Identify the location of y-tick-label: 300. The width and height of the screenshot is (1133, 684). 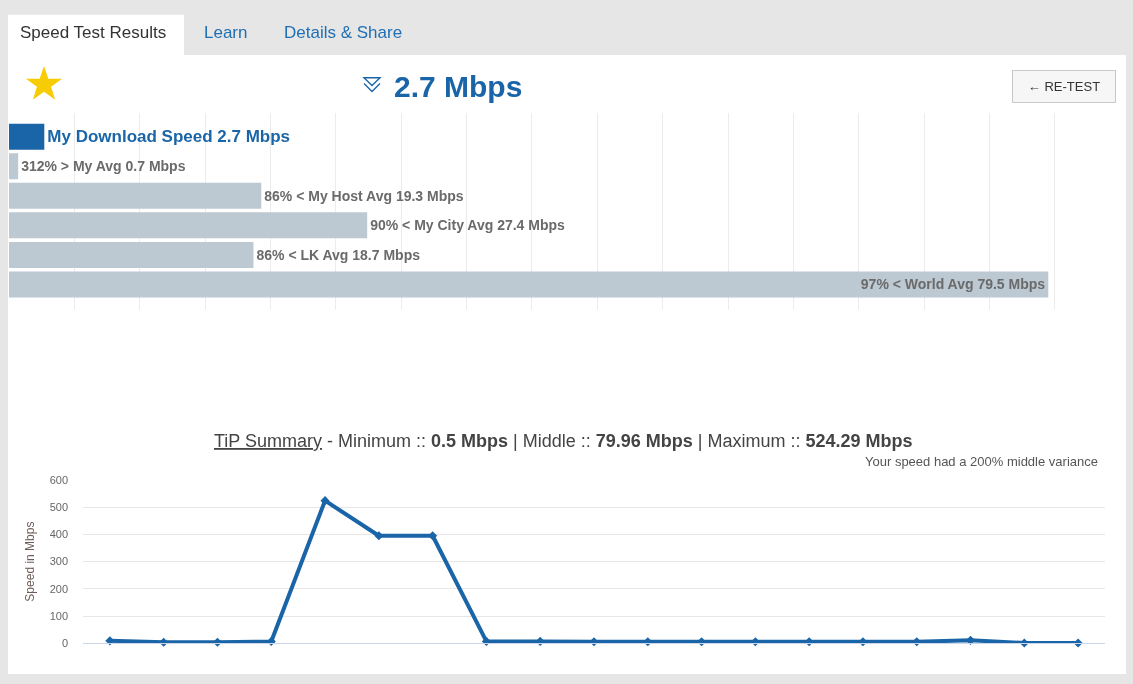
(58, 561).